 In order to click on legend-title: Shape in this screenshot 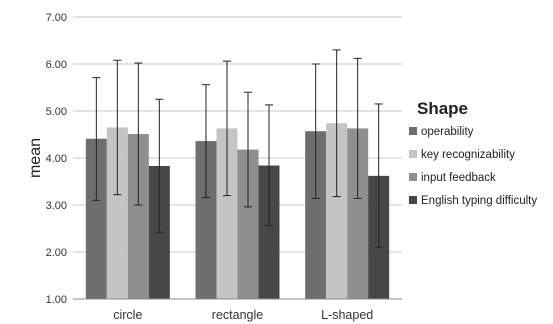, I will do `click(442, 108)`.